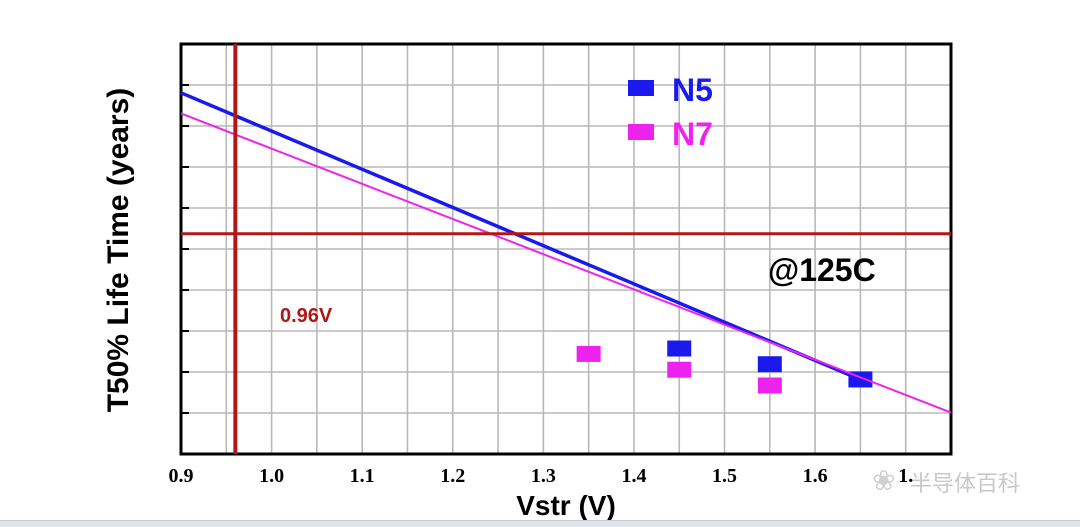 The image size is (1080, 527). What do you see at coordinates (271, 476) in the screenshot?
I see `x-tick-label: 1.0` at bounding box center [271, 476].